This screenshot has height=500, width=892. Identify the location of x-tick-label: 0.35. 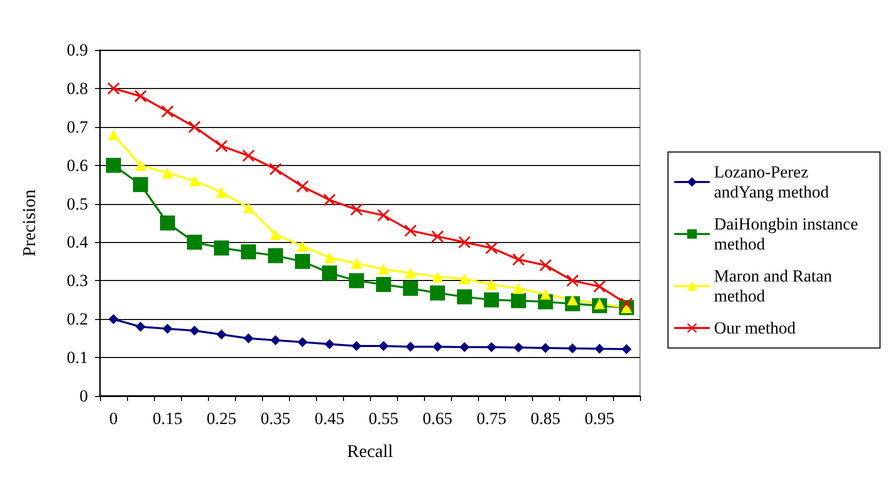
(275, 418).